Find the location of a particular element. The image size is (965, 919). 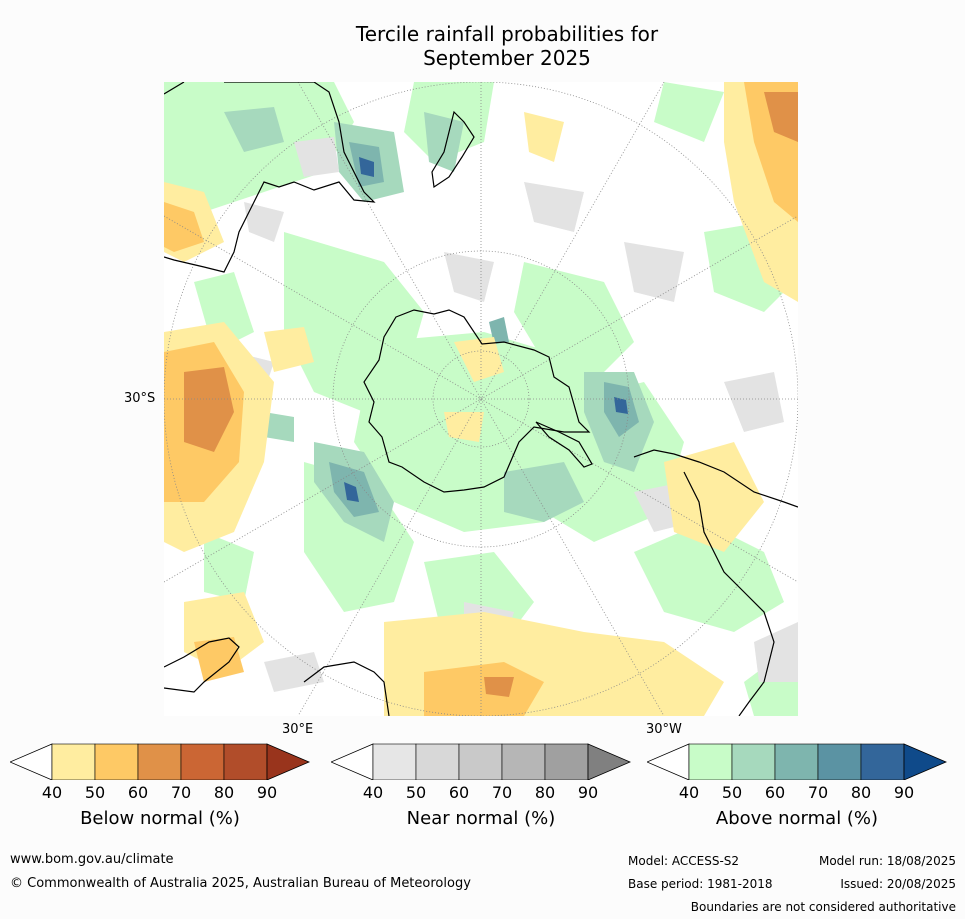

footer-url: www.bom.gov.au/climate is located at coordinates (92, 859).